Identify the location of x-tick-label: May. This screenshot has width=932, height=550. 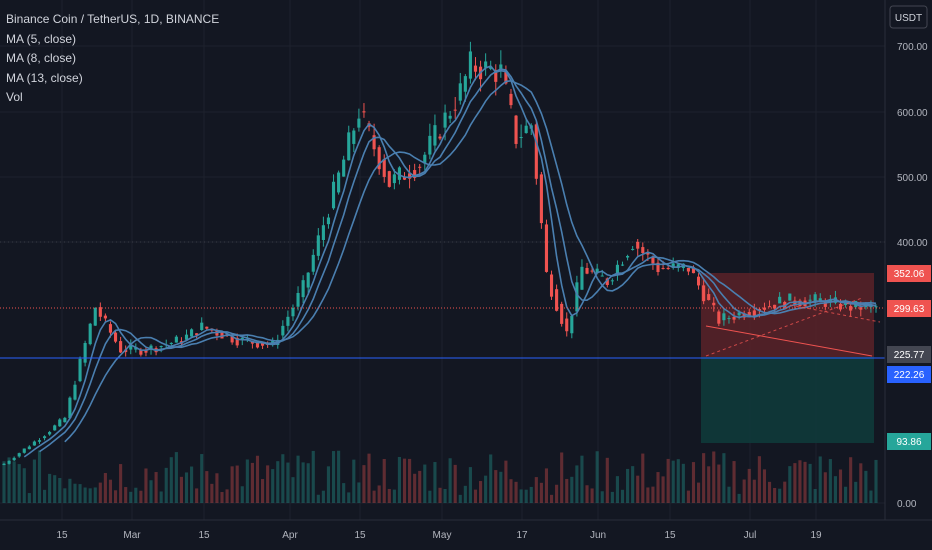
(442, 535).